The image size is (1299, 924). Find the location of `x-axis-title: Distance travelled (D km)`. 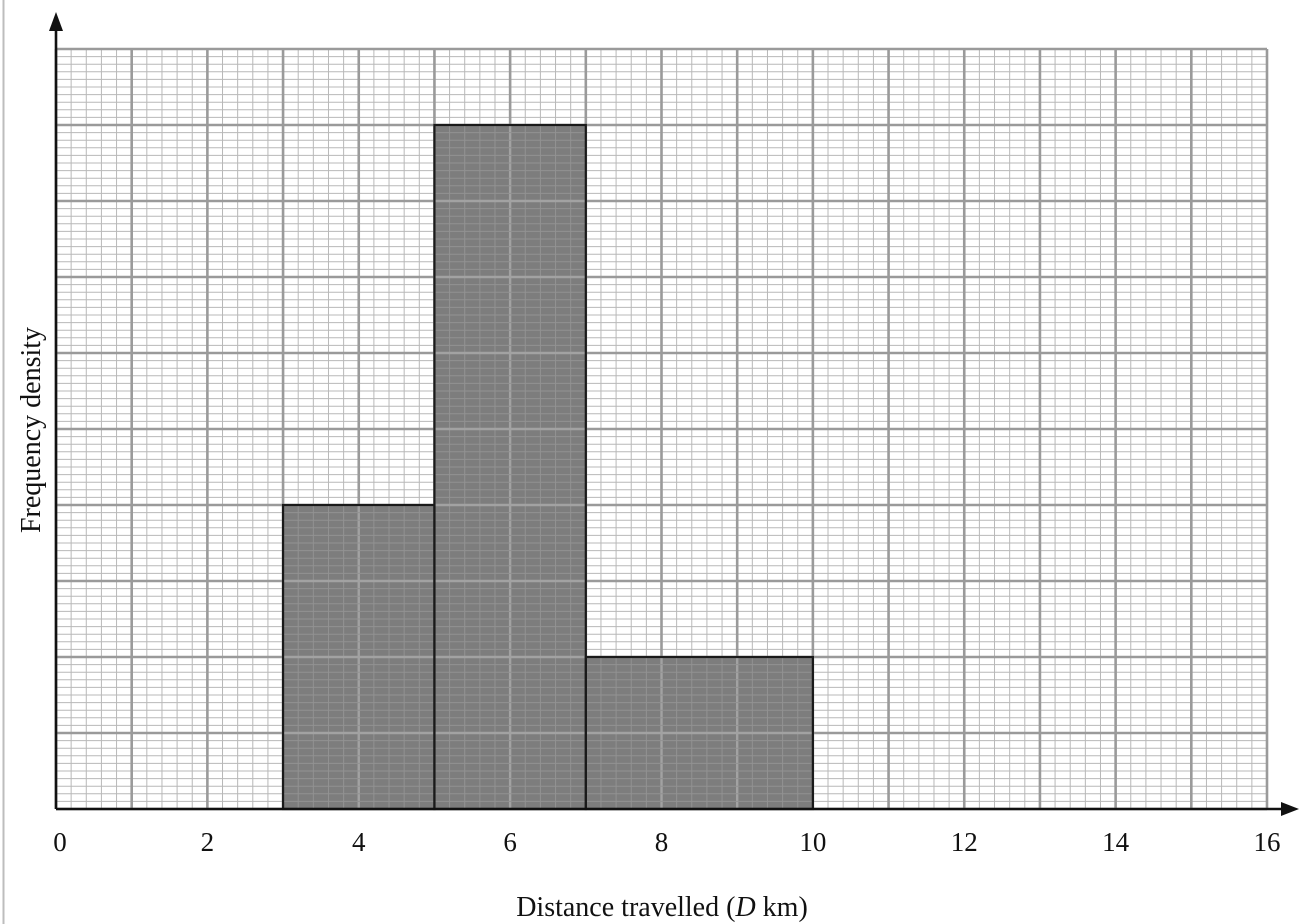

x-axis-title: Distance travelled (D km) is located at coordinates (662, 907).